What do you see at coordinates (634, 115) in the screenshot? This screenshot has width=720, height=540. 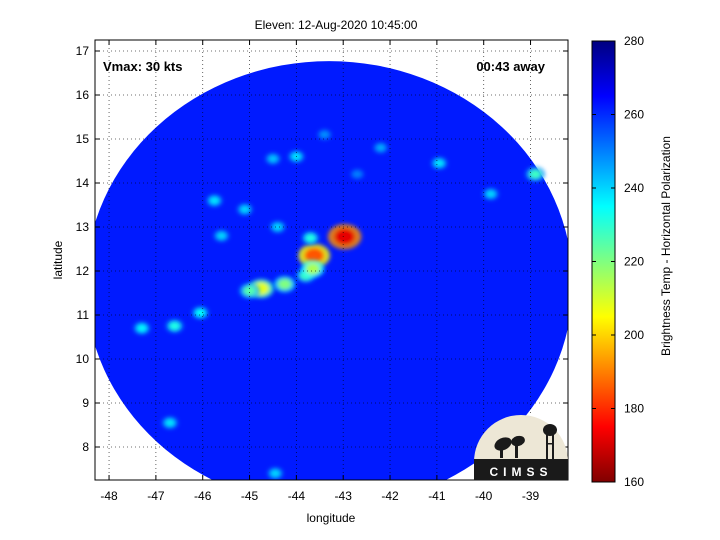 I see `colorbar-tick-label: 260` at bounding box center [634, 115].